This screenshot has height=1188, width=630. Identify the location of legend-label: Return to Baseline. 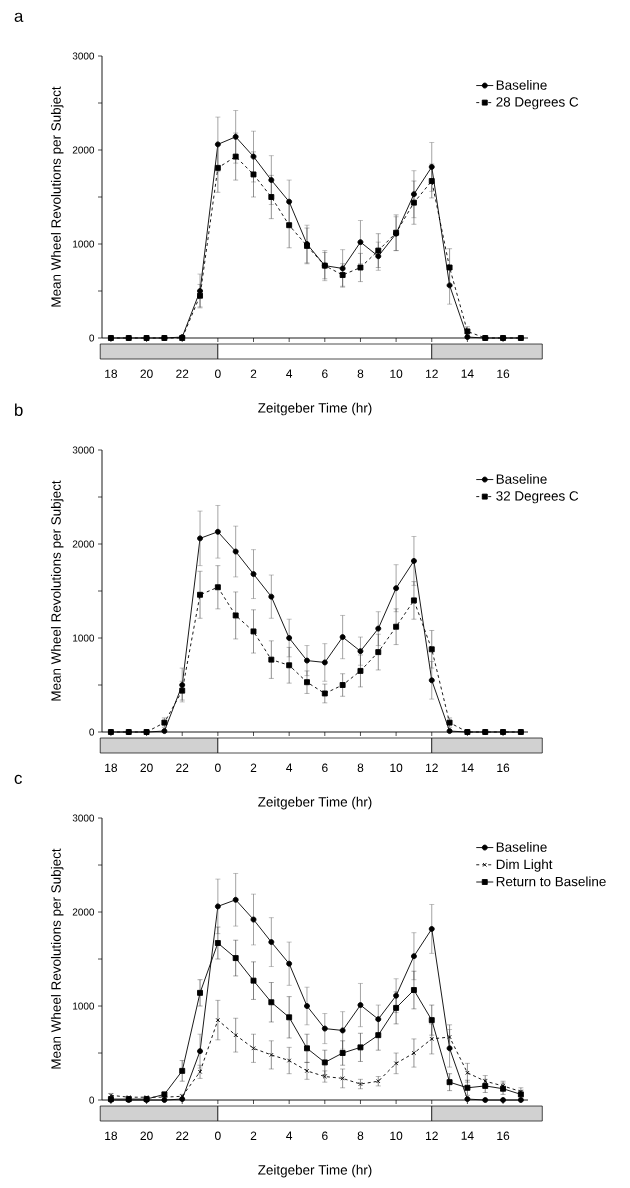
(551, 881).